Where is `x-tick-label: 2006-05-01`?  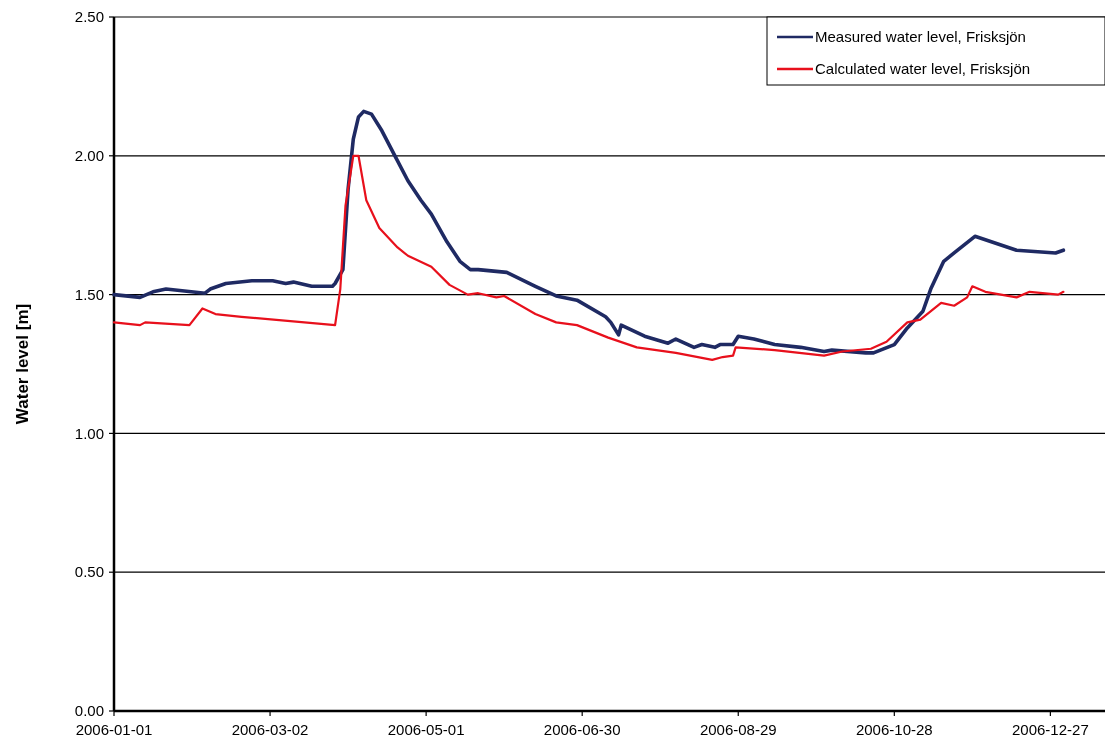 x-tick-label: 2006-05-01 is located at coordinates (426, 729).